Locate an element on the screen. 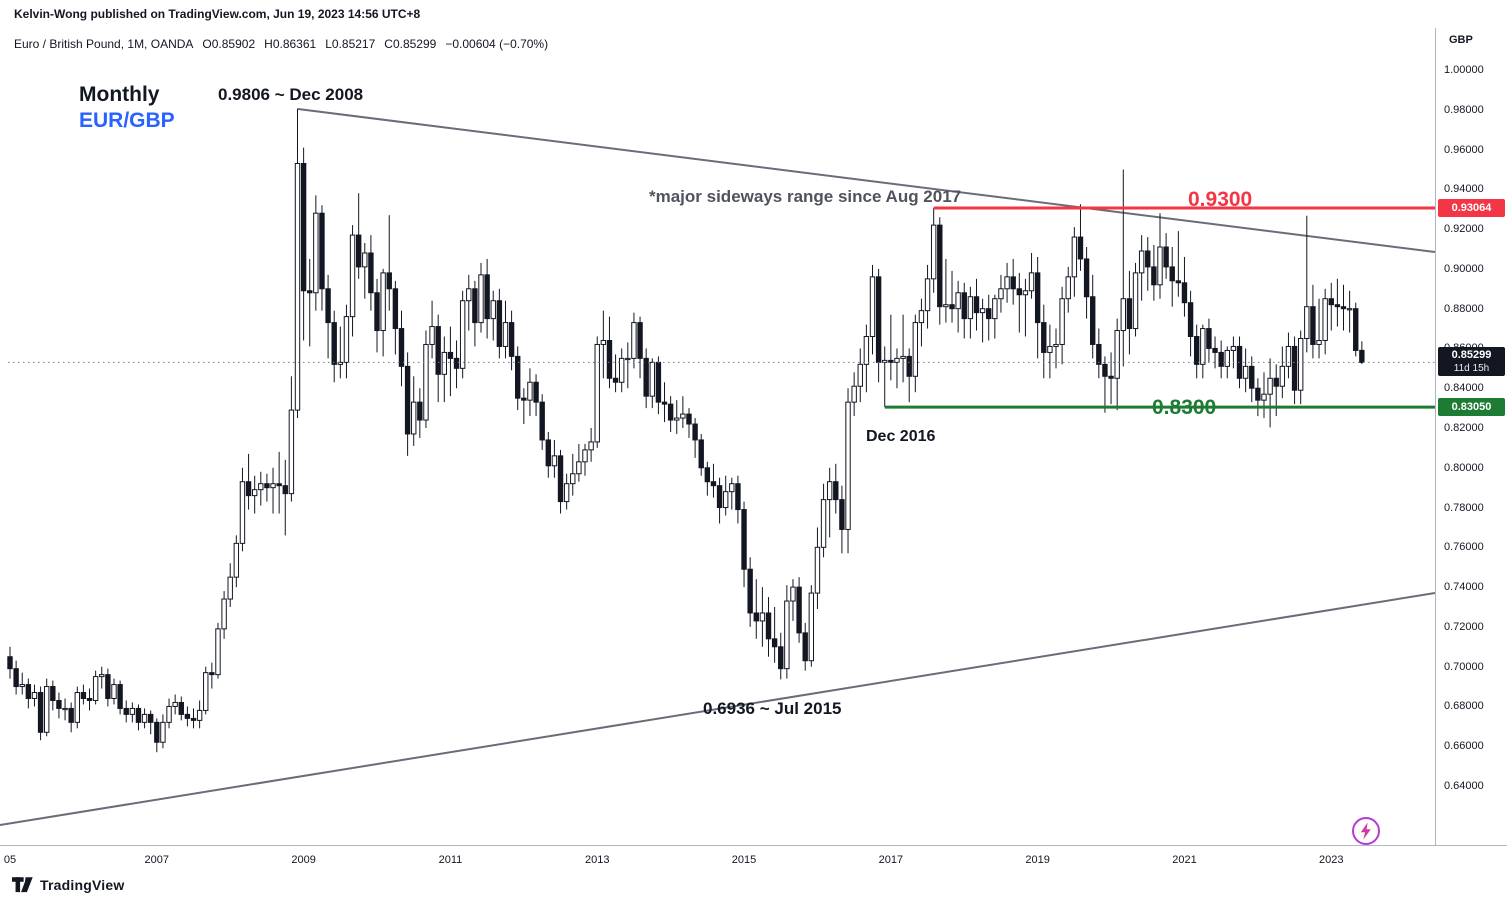 This screenshot has width=1507, height=907. time-tick: 2013 is located at coordinates (597, 860).